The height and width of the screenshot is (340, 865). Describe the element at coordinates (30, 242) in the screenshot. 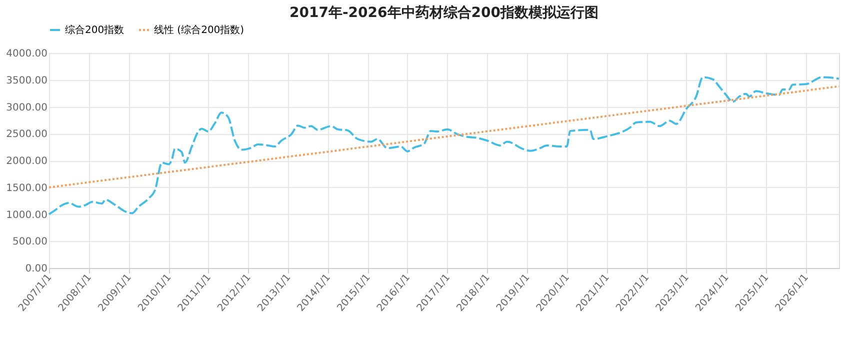

I see `y-tick-label: 500.00` at that location.